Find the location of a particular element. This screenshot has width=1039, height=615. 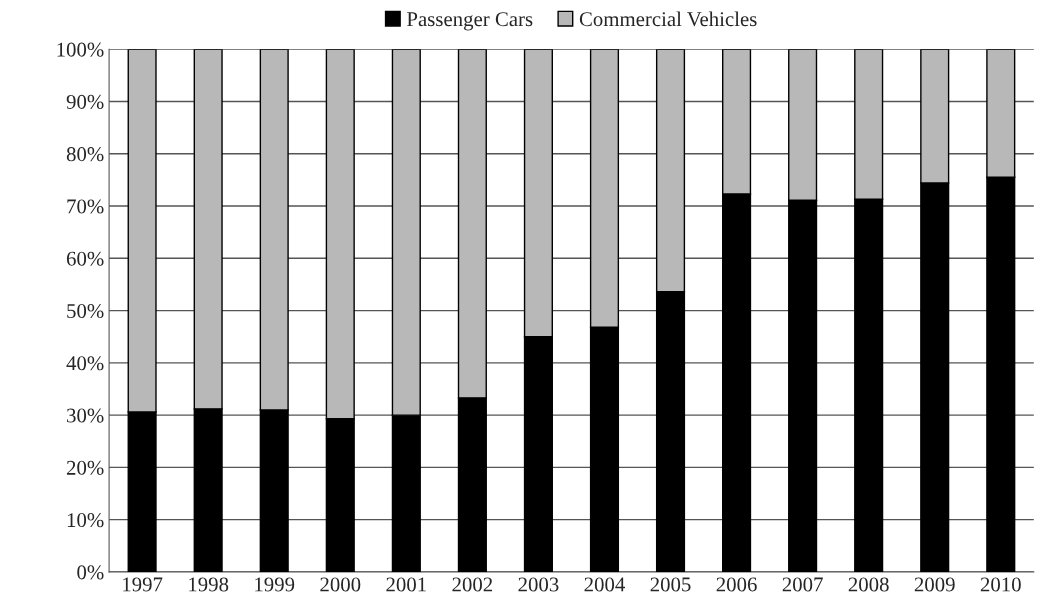

x-tick-label: 1997 is located at coordinates (143, 584).